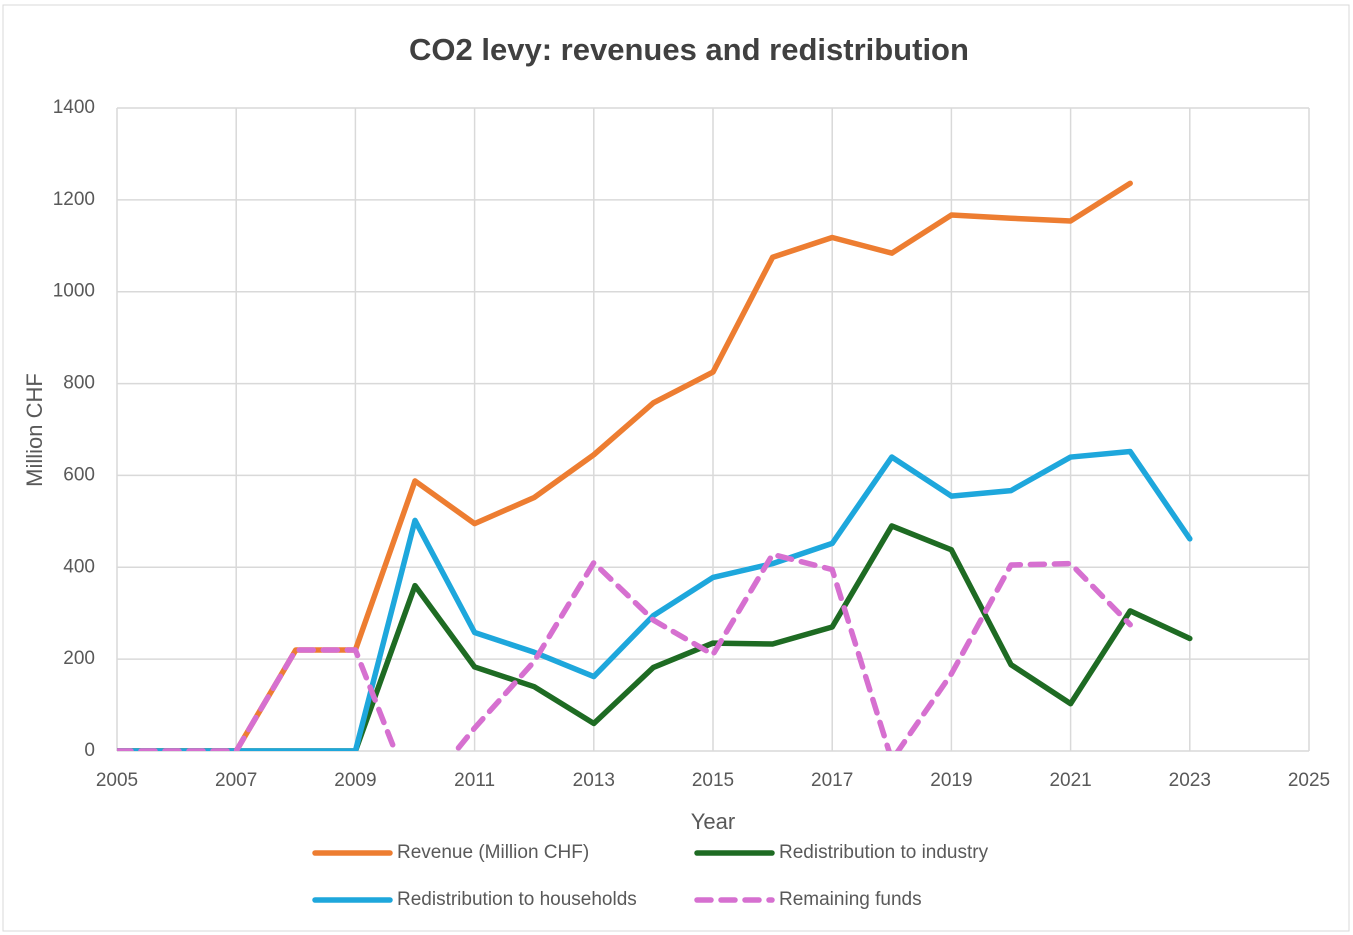 This screenshot has width=1353, height=935. Describe the element at coordinates (1309, 780) in the screenshot. I see `x-tick-label: 2025` at that location.